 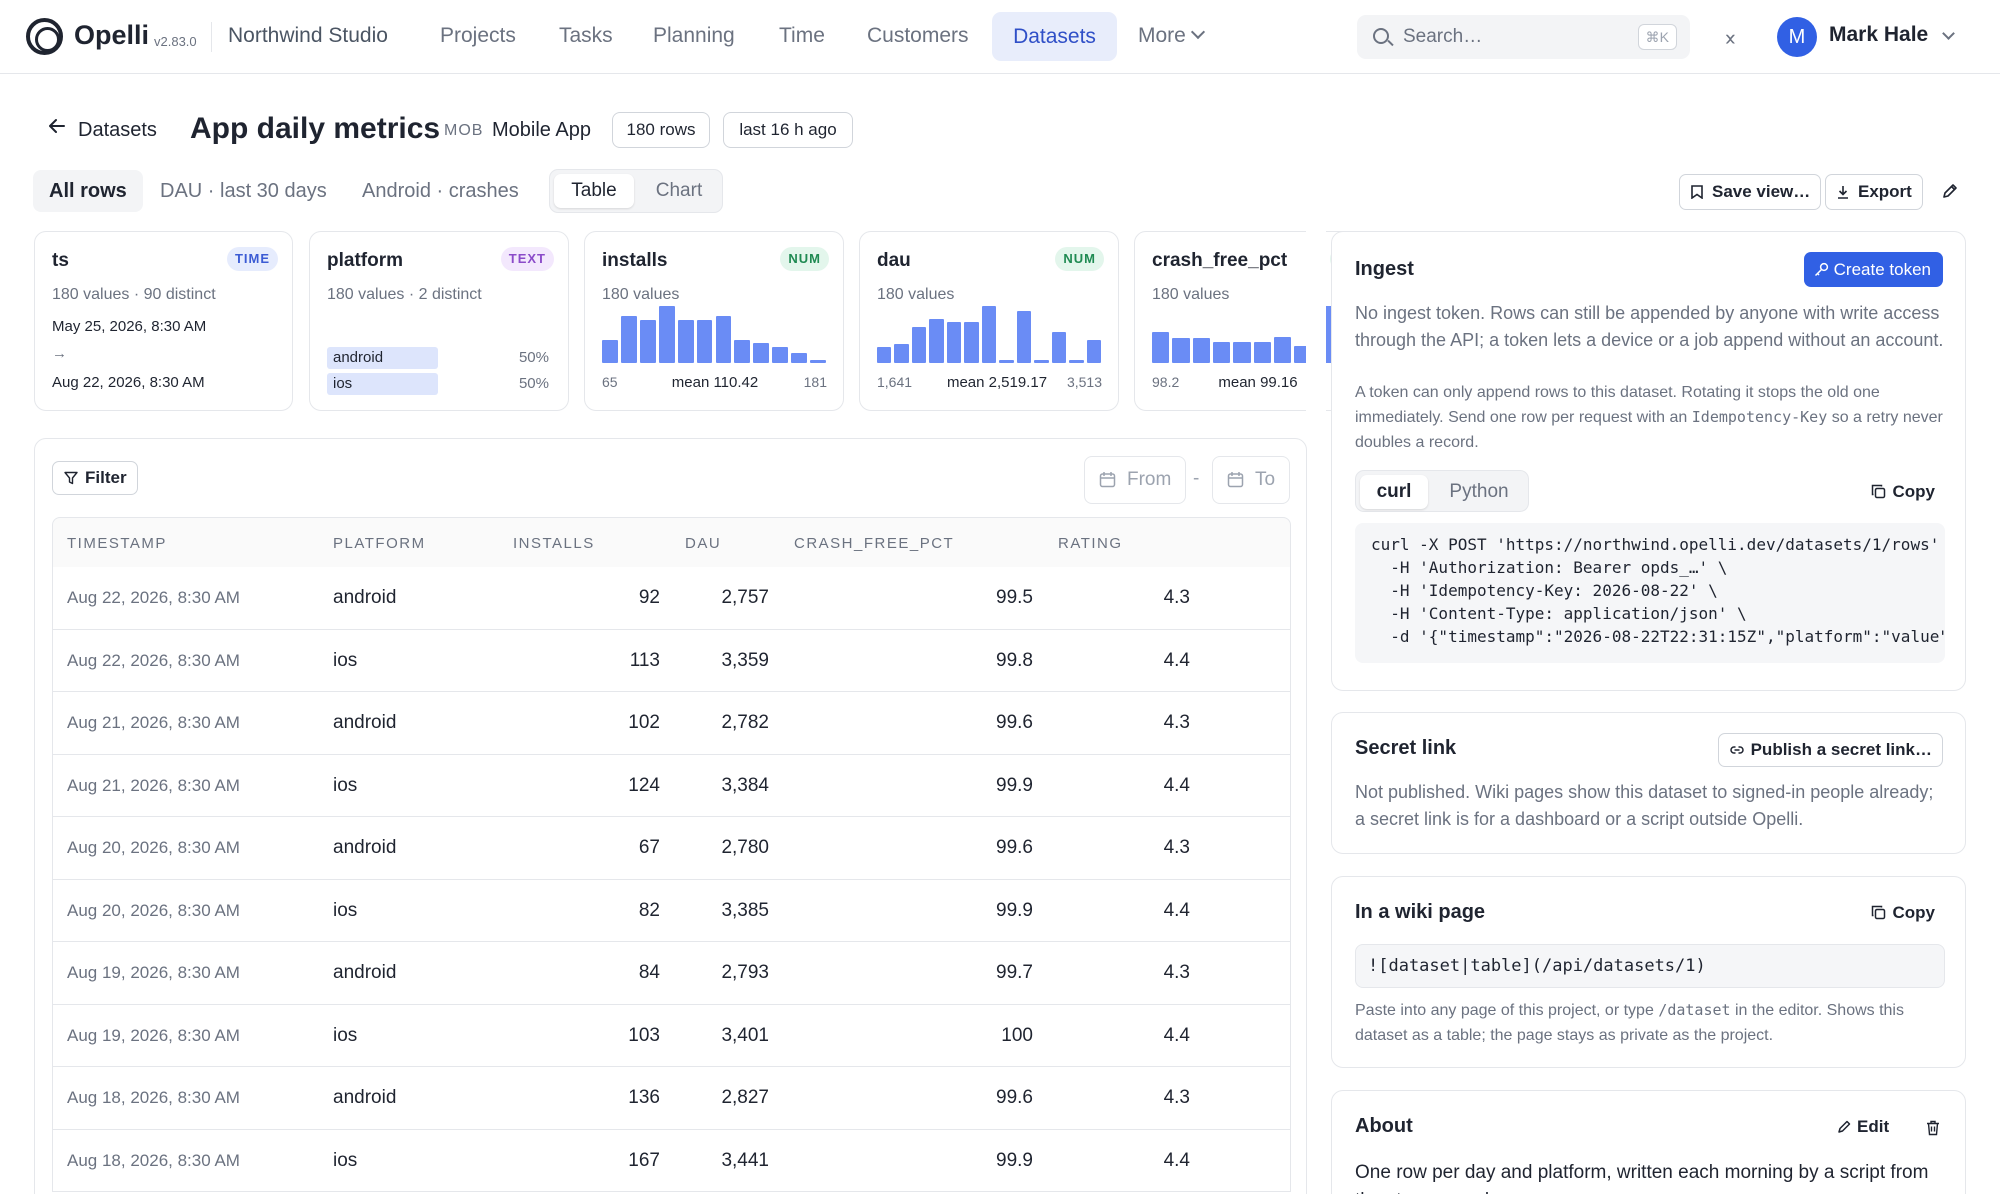 I want to click on nav-datasets: Datasets, so click(x=1054, y=36).